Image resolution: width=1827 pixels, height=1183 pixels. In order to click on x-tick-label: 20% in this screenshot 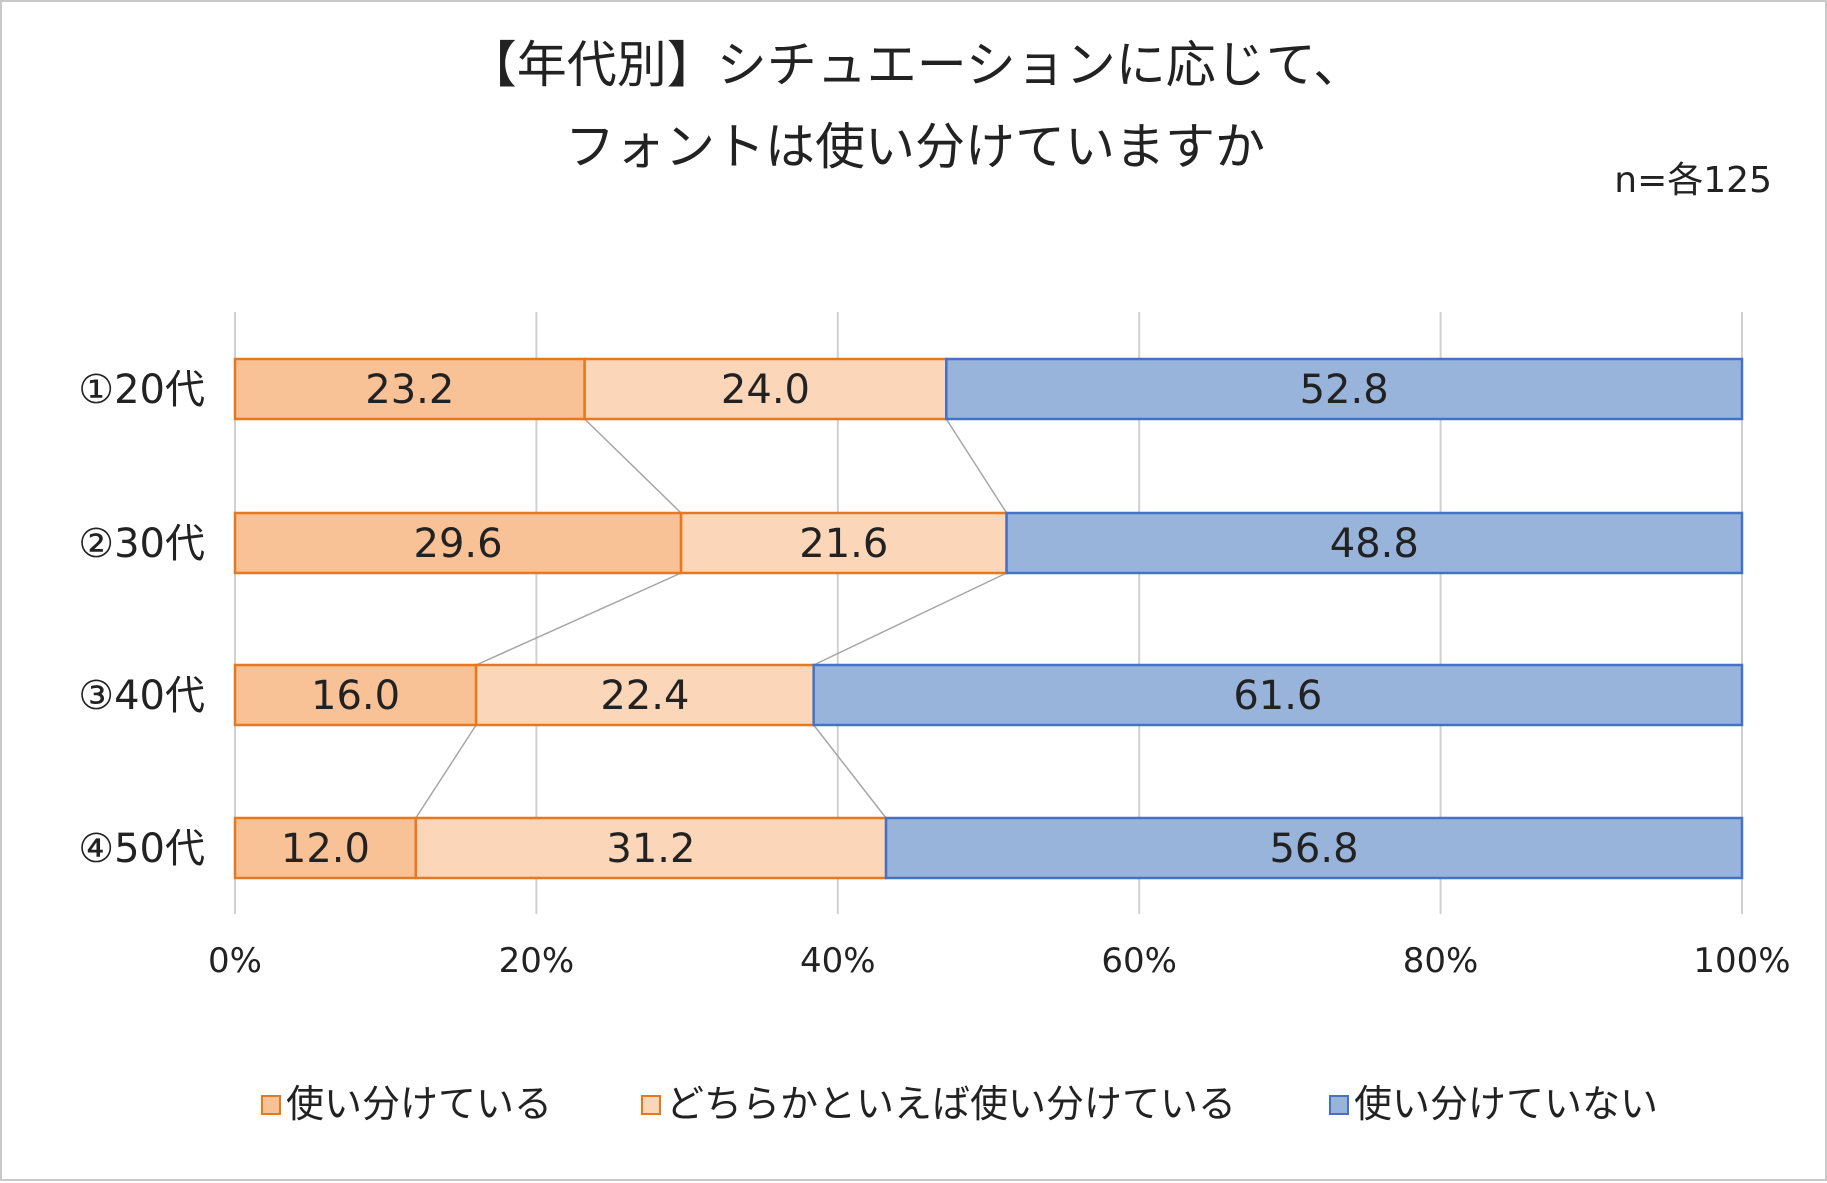, I will do `click(537, 961)`.